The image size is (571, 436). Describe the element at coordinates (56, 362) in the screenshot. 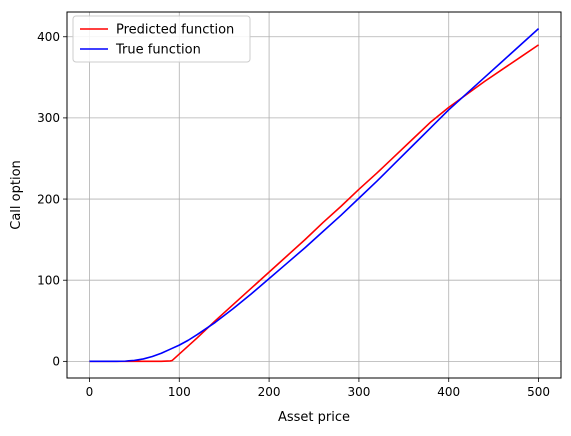

I see `y-tick-label: 0` at that location.